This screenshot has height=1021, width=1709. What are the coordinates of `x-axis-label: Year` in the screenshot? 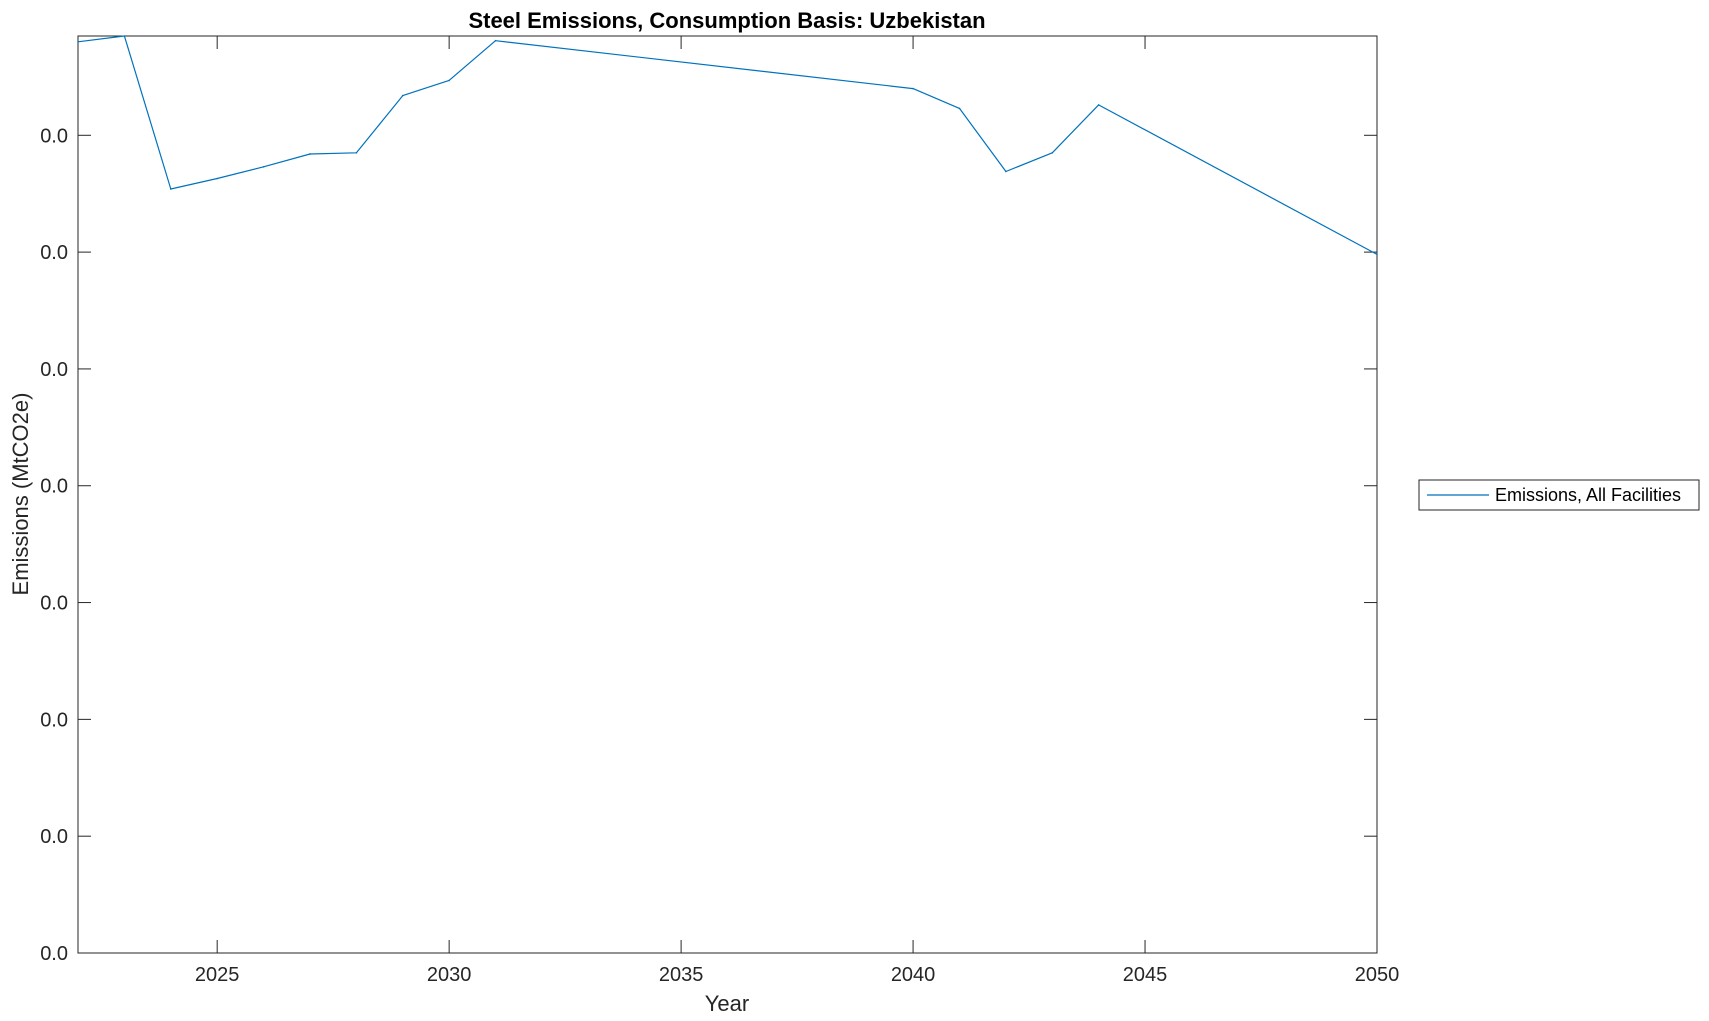 It's located at (727, 1003).